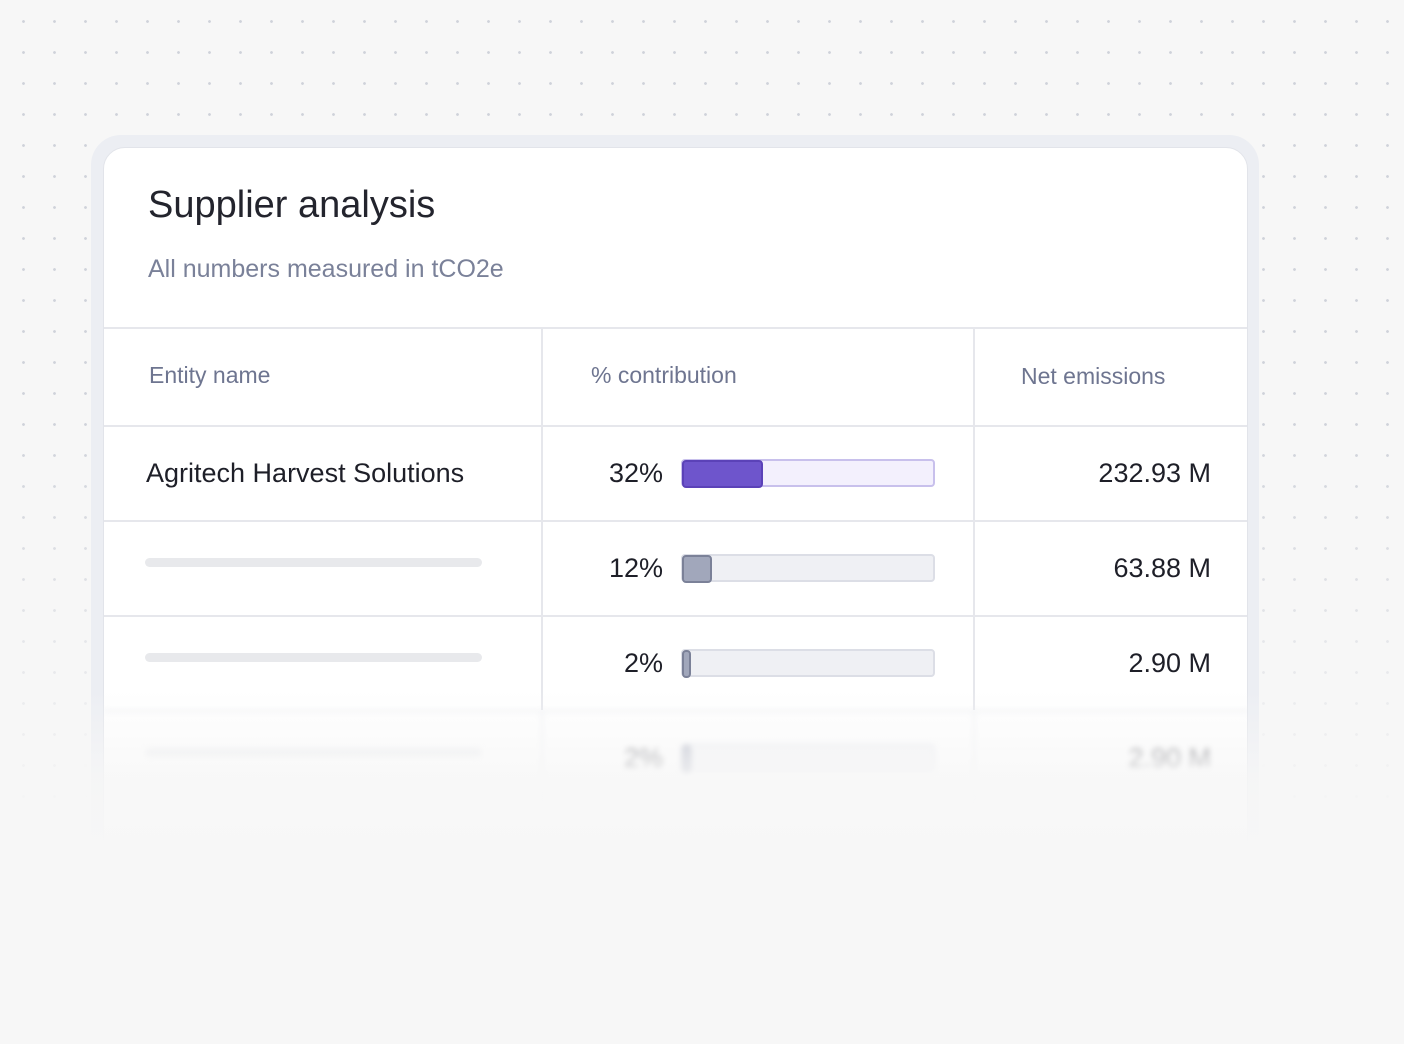  Describe the element at coordinates (664, 375) in the screenshot. I see `column-header: % contribution` at that location.